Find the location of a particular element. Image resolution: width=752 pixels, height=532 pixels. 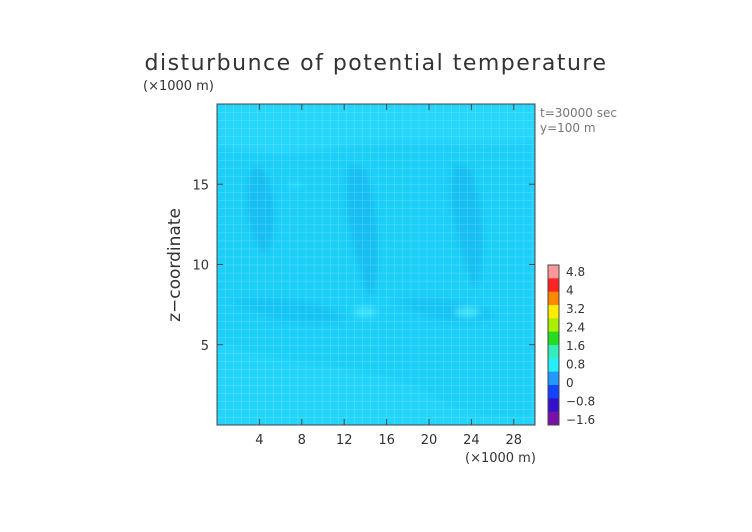

y-unit-label: (×1000 m) is located at coordinates (178, 86).